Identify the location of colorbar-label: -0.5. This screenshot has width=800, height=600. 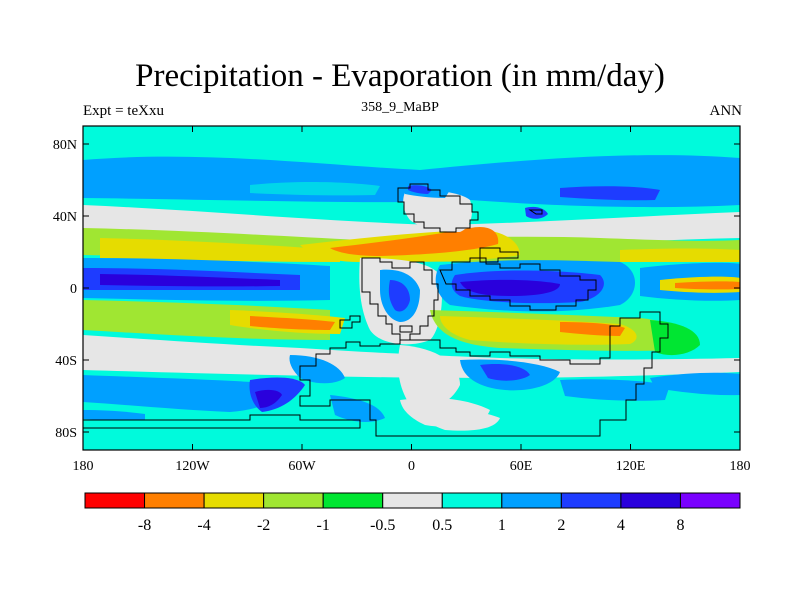
(382, 525).